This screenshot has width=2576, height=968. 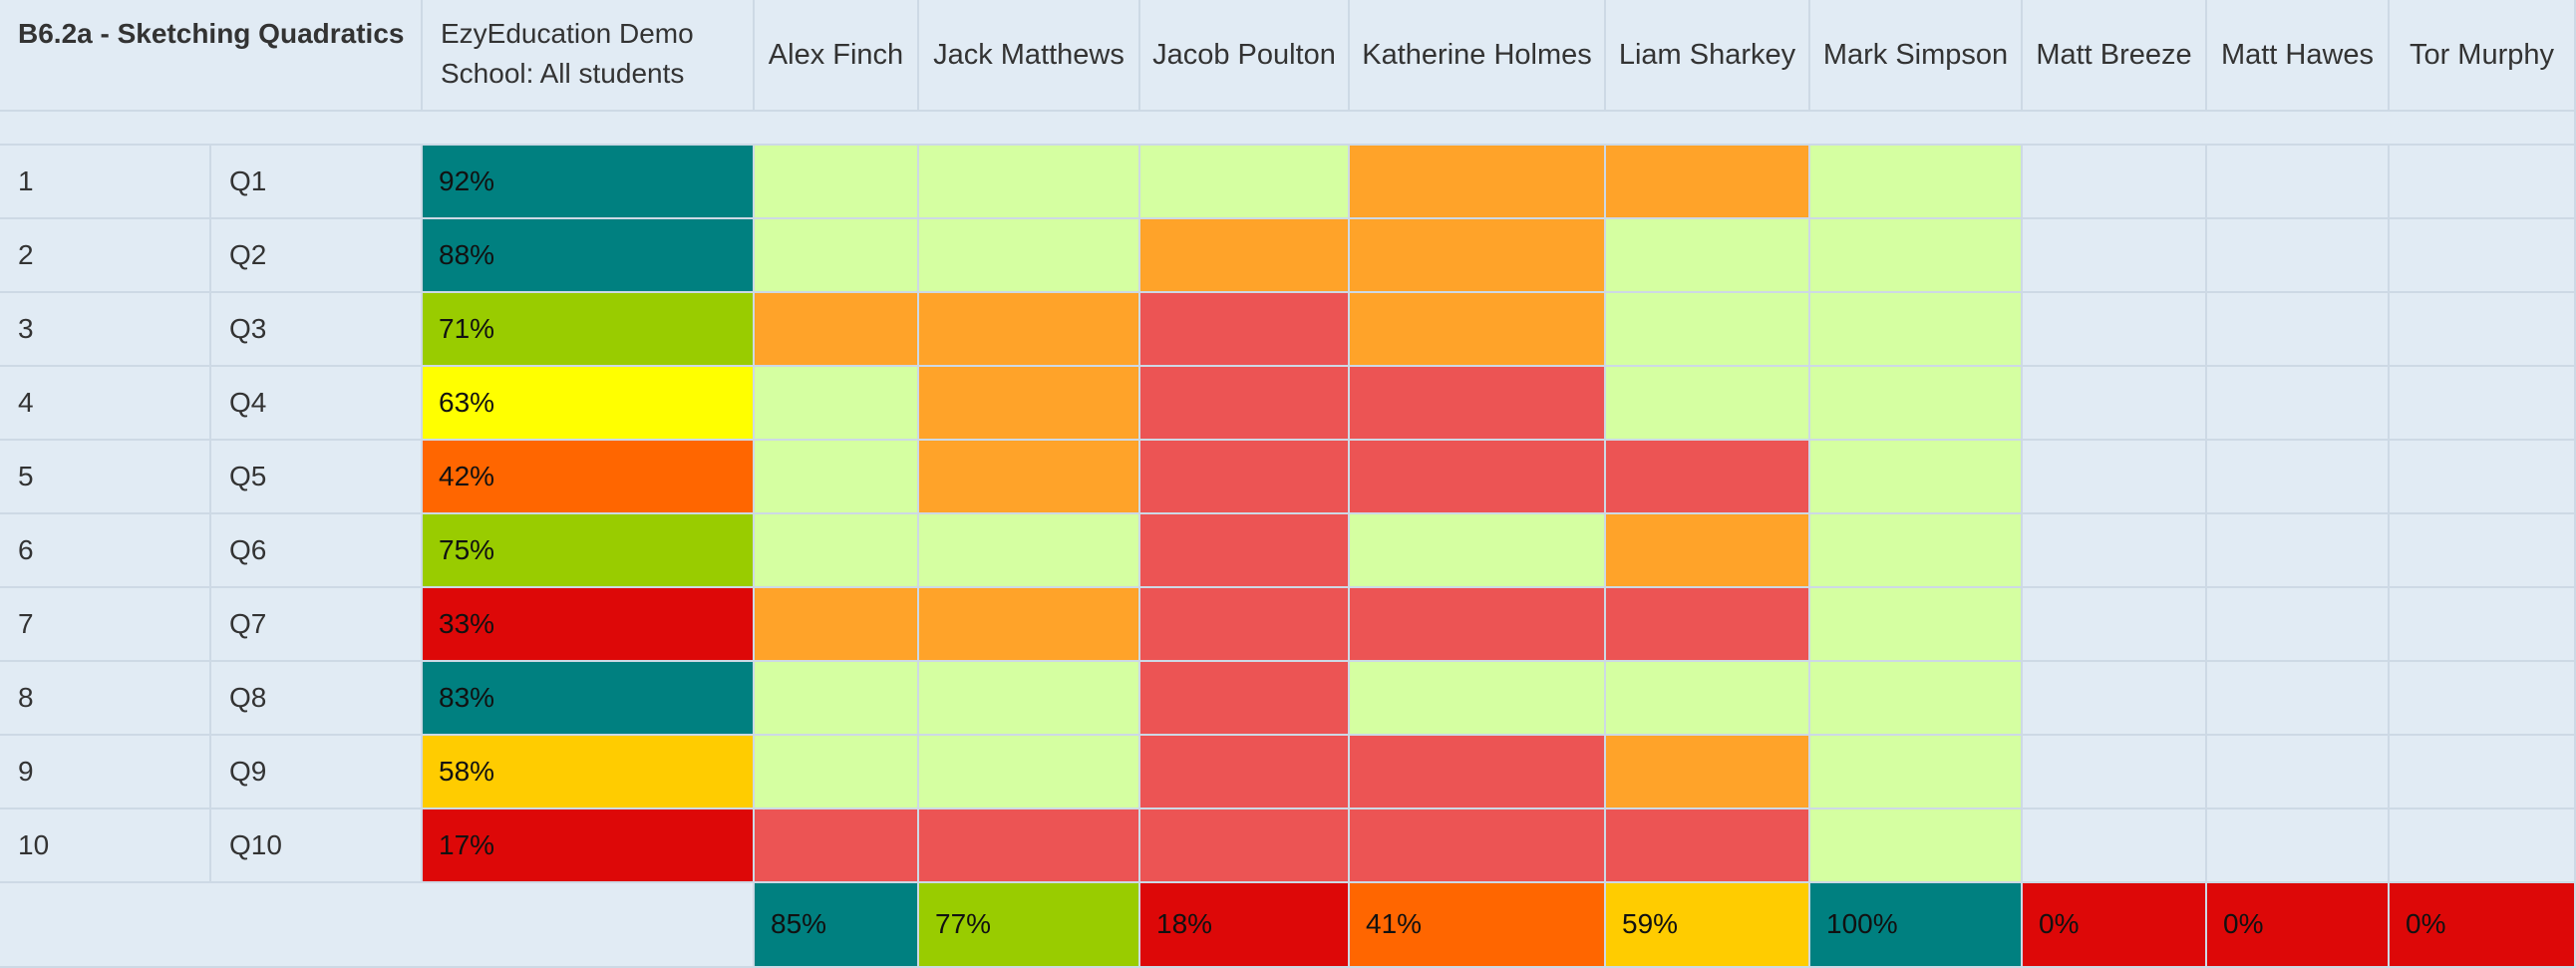 What do you see at coordinates (1708, 56) in the screenshot?
I see `student-header: Liam Sharkey` at bounding box center [1708, 56].